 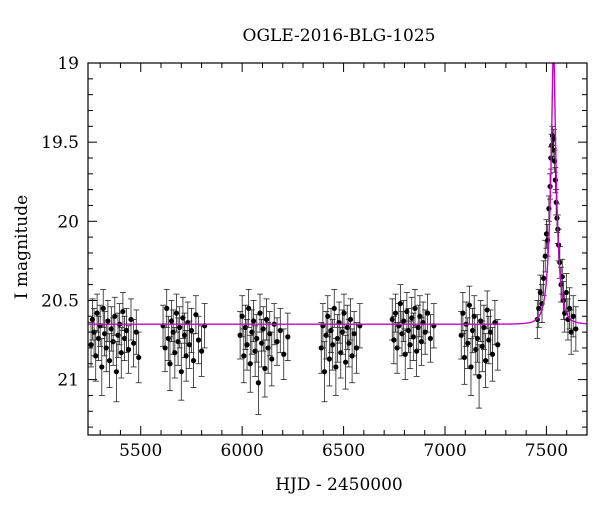 What do you see at coordinates (60, 143) in the screenshot?
I see `y-tick-label: 19.5` at bounding box center [60, 143].